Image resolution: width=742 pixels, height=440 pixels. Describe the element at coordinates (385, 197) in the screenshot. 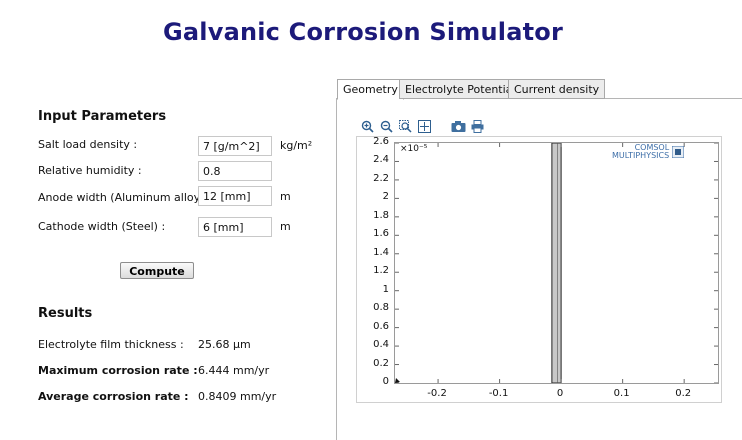

I see `y-tick-label: 2` at that location.